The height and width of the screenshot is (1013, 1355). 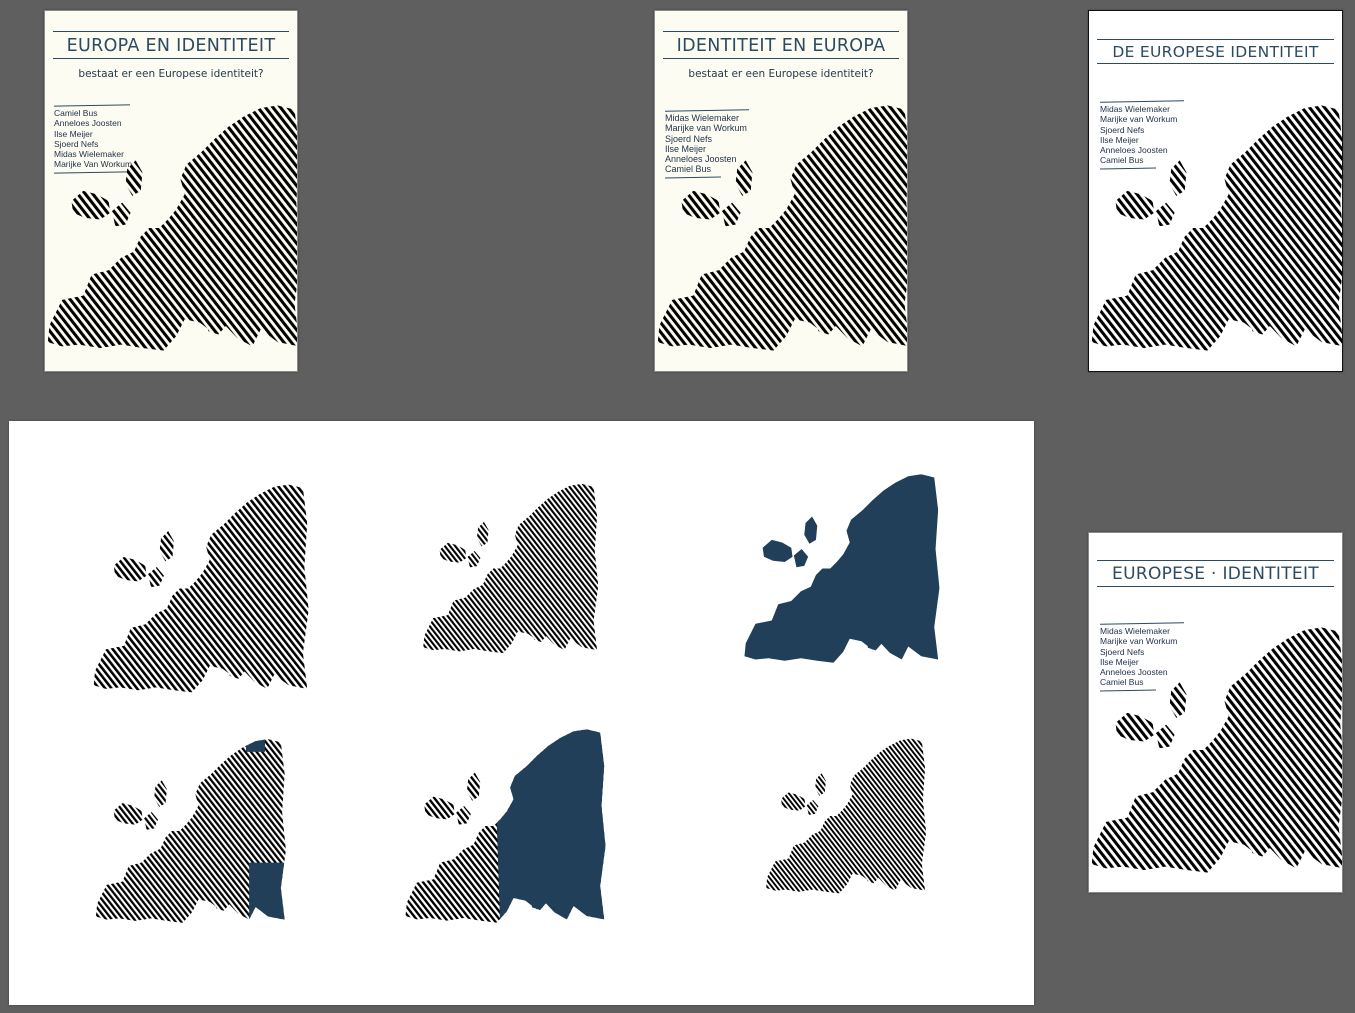 What do you see at coordinates (93, 164) in the screenshot?
I see `author-name: Marijke Van Workum` at bounding box center [93, 164].